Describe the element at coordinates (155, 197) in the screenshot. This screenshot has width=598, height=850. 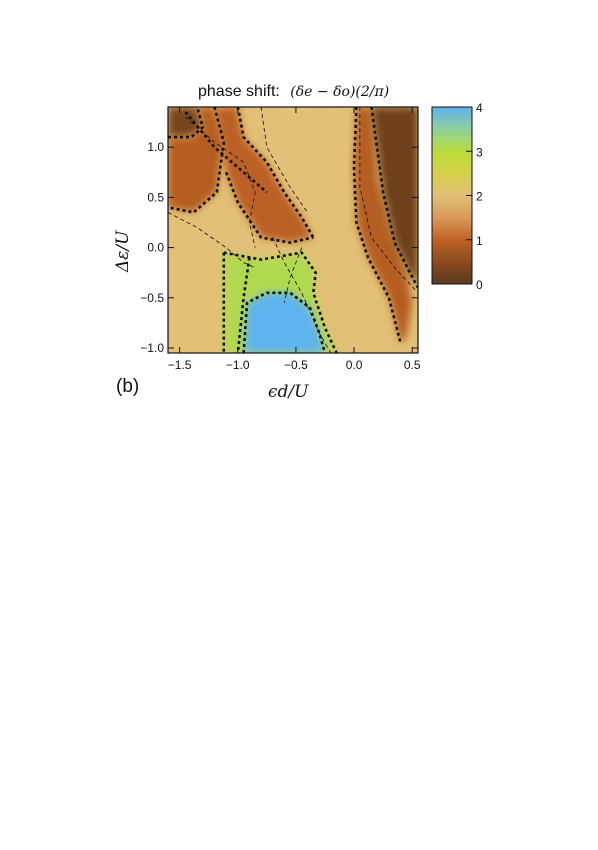
I see `y-tick-label: 0.5` at that location.